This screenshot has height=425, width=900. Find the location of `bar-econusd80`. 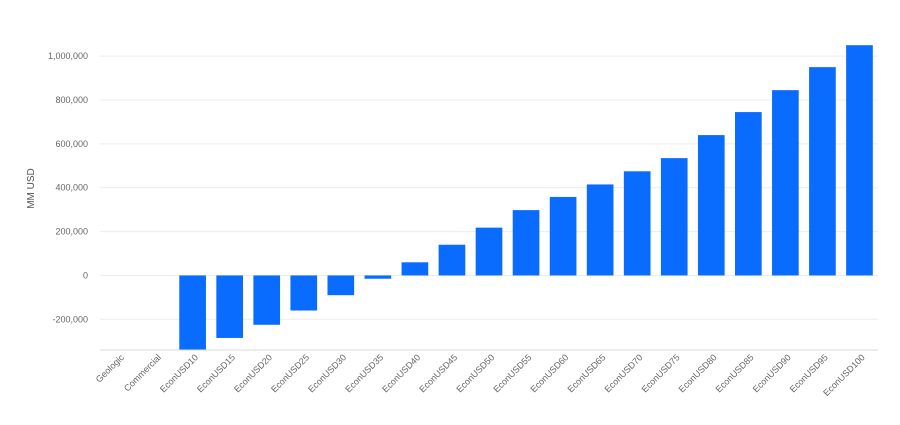

bar-econusd80 is located at coordinates (711, 205).